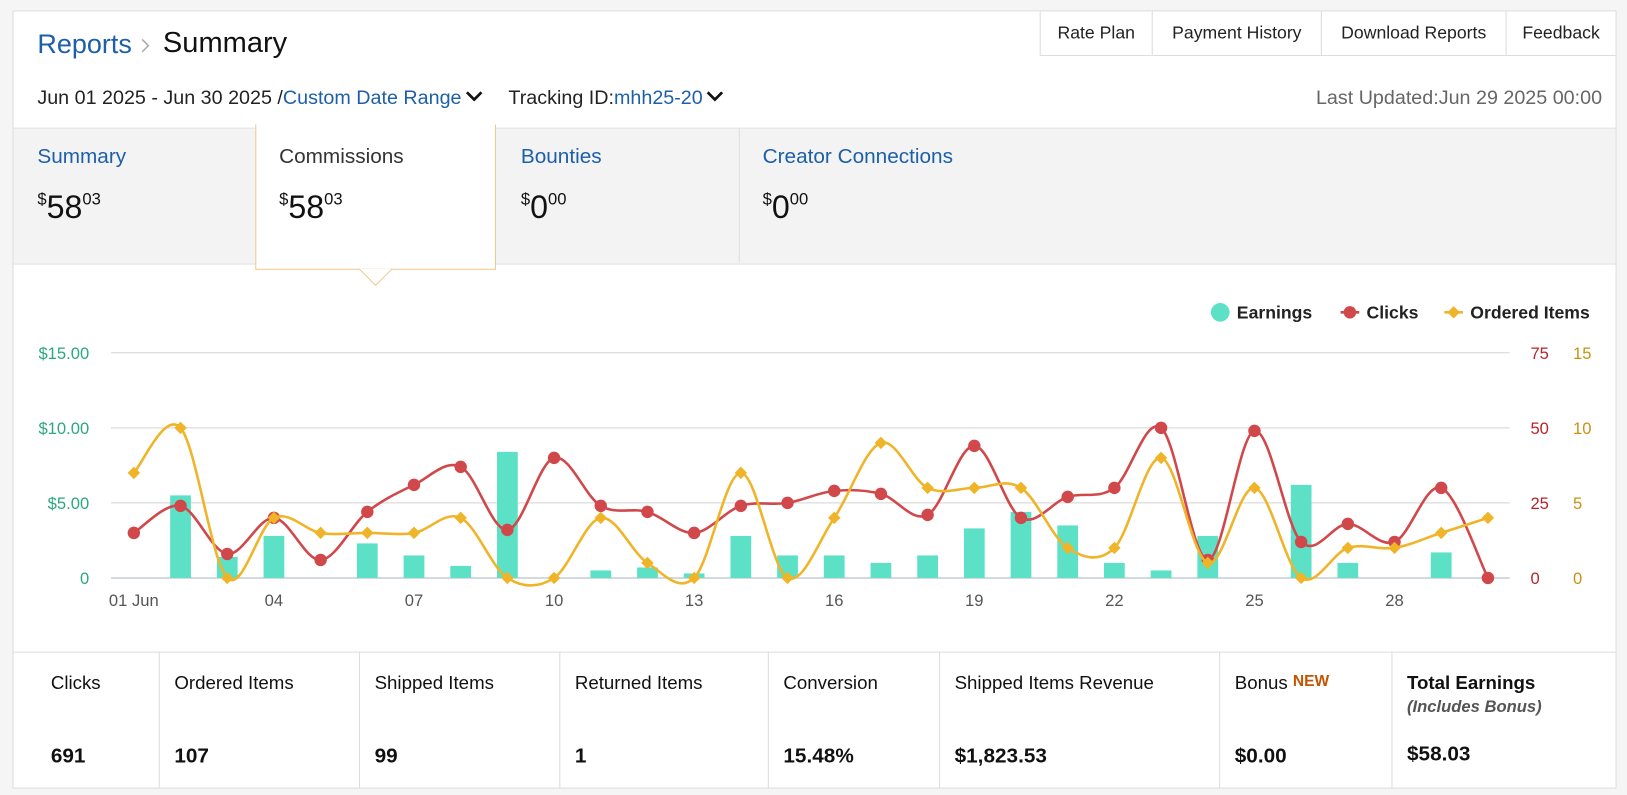 The image size is (1627, 795). Describe the element at coordinates (1096, 33) in the screenshot. I see `button: Rate Plan` at that location.